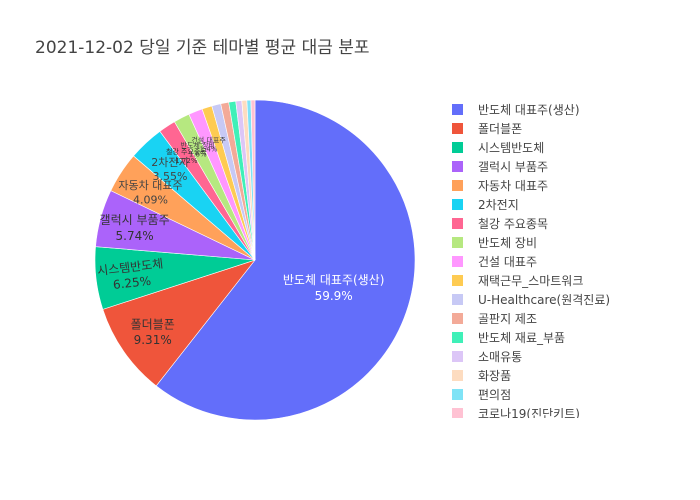  I want to click on legend-label: 반도체 재료_부품, so click(522, 338).